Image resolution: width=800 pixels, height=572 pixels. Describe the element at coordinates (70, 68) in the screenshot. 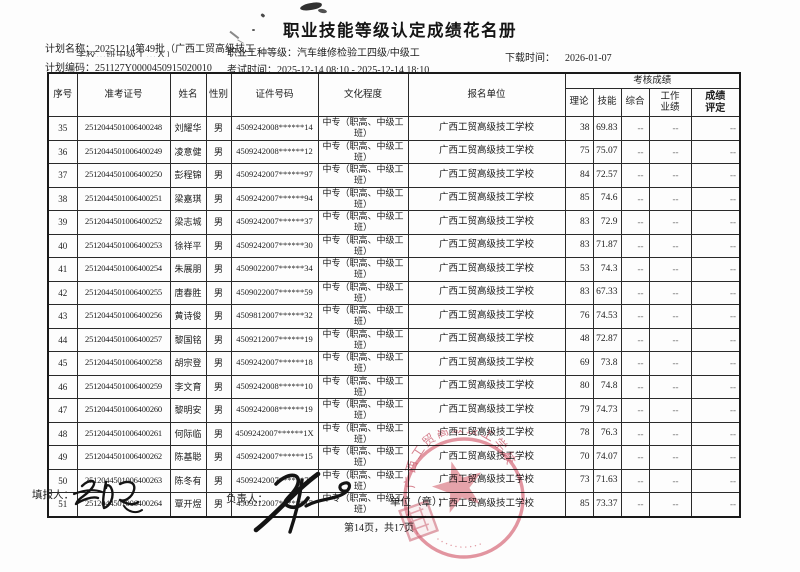

I see `plan-code-label: 计划编码：` at that location.